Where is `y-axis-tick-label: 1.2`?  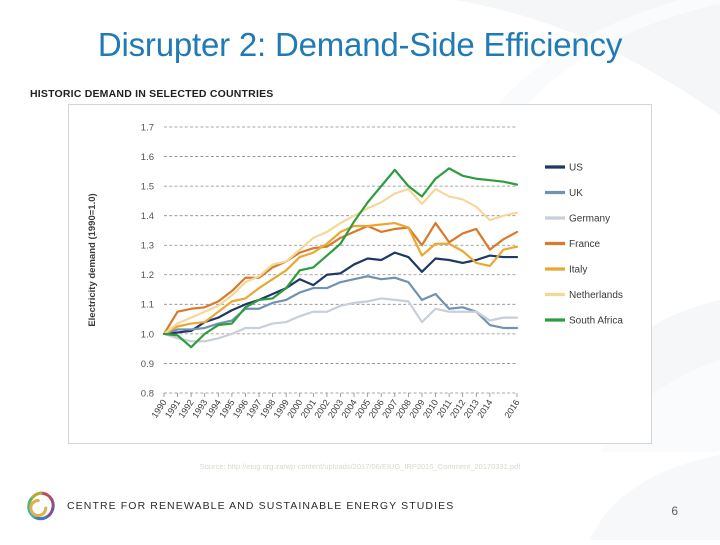 y-axis-tick-label: 1.2 is located at coordinates (147, 275).